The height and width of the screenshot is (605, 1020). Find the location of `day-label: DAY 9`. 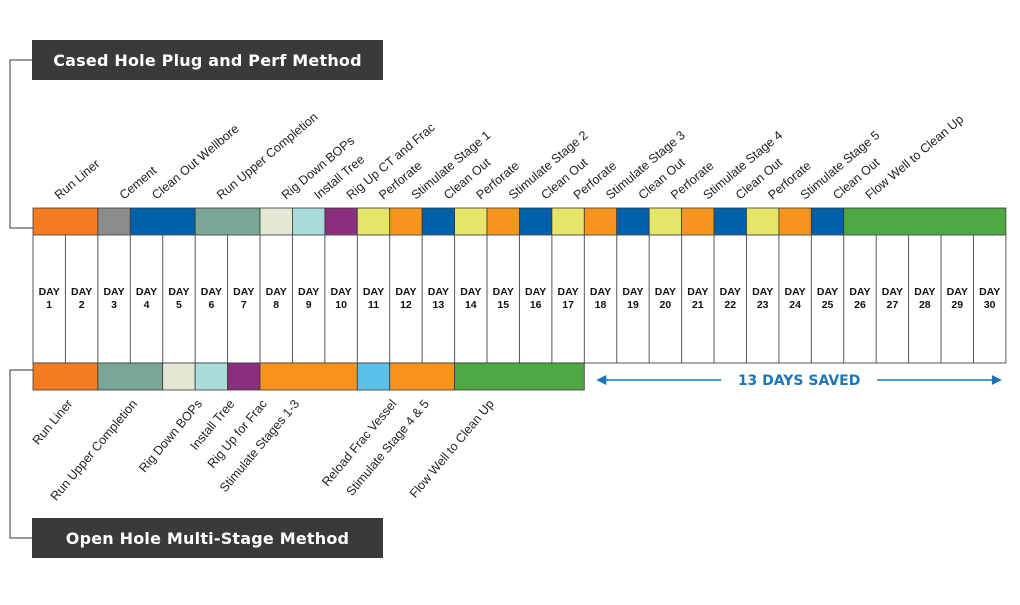

day-label: DAY 9 is located at coordinates (308, 298).